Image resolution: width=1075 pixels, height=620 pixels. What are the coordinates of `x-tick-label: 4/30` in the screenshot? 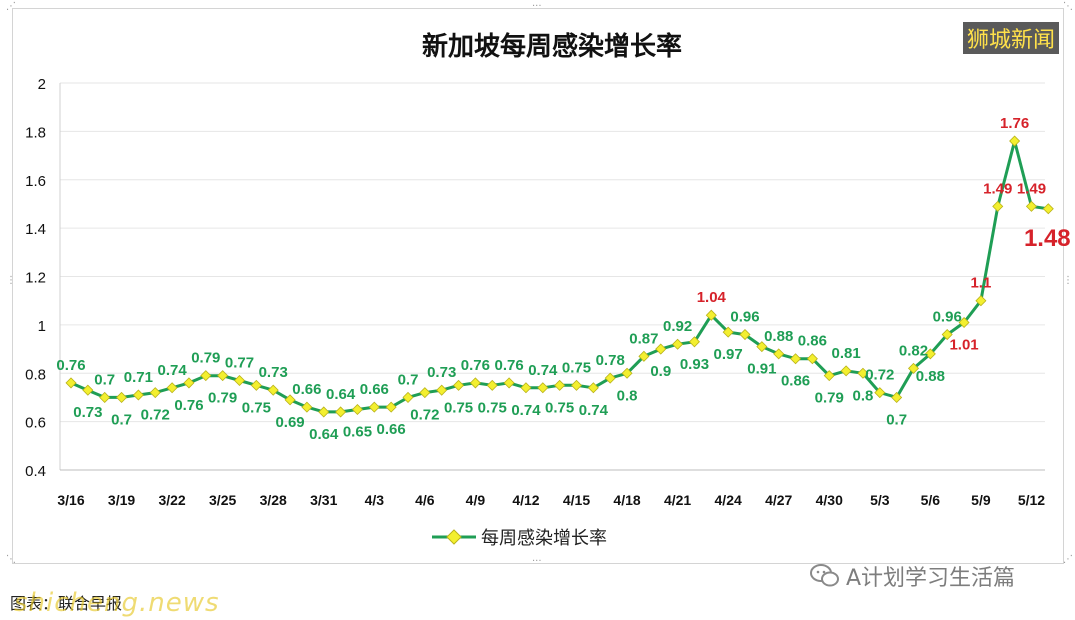 It's located at (829, 500).